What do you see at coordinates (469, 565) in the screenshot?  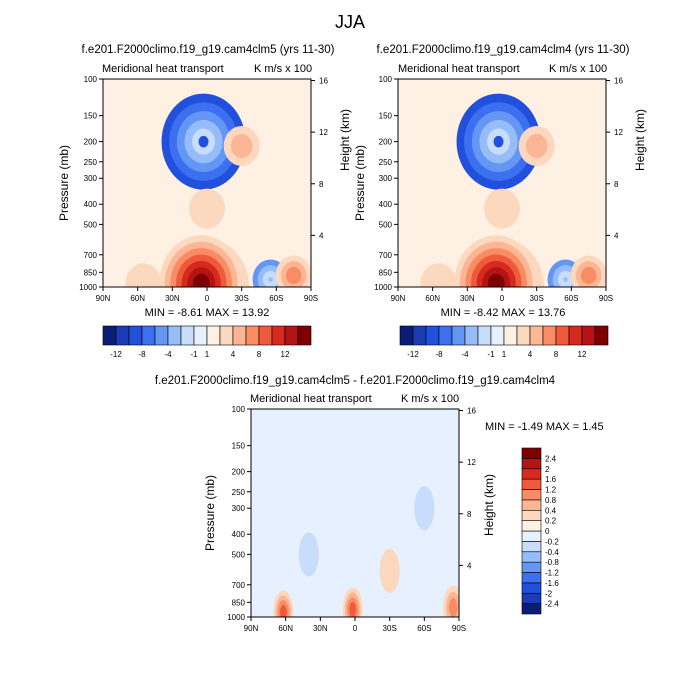 I see `height-tick-label: 4` at bounding box center [469, 565].